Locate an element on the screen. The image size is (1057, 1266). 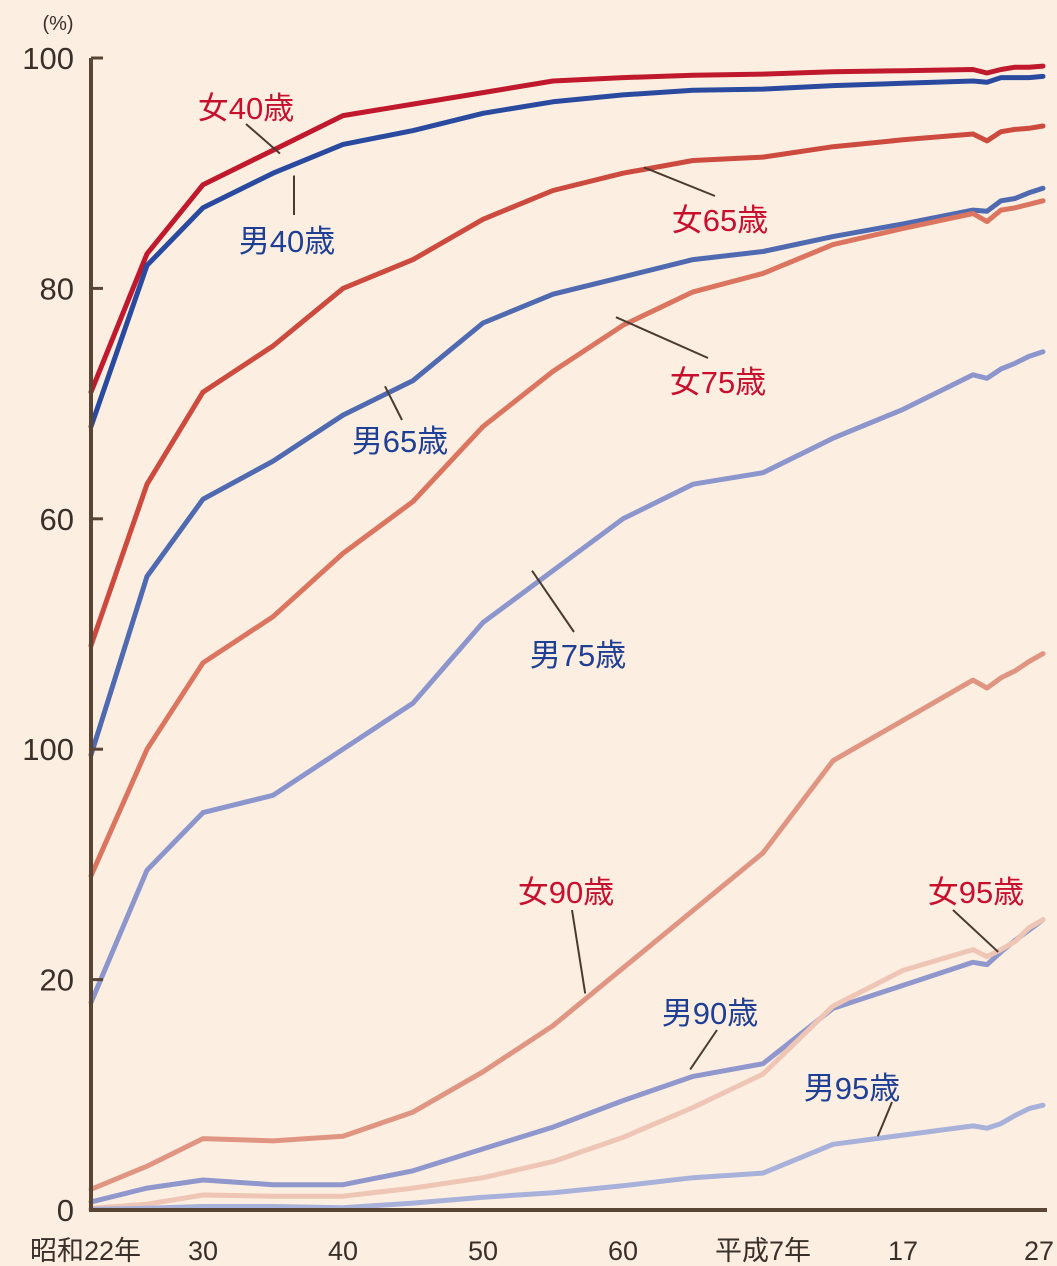
y-axis-unit: (%) is located at coordinates (57, 24).